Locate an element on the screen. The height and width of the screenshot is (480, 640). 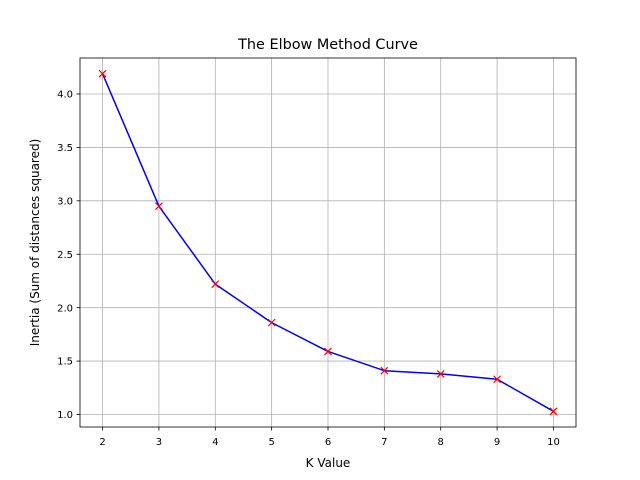
y-axis-label: Inertia (Sum of distances squared) is located at coordinates (35, 243).